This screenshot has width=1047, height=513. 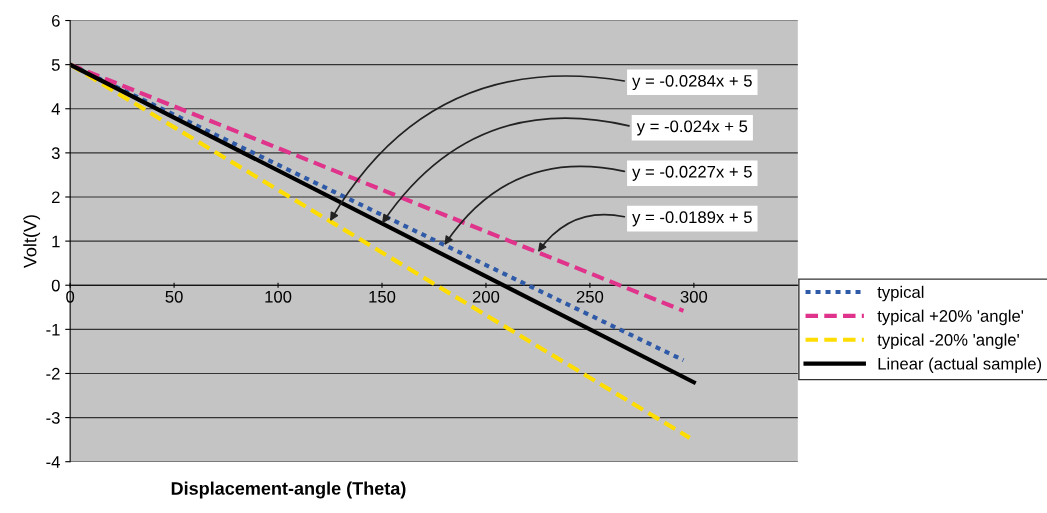 I want to click on x-axis-title: Displacement-angle (Theta), so click(x=288, y=490).